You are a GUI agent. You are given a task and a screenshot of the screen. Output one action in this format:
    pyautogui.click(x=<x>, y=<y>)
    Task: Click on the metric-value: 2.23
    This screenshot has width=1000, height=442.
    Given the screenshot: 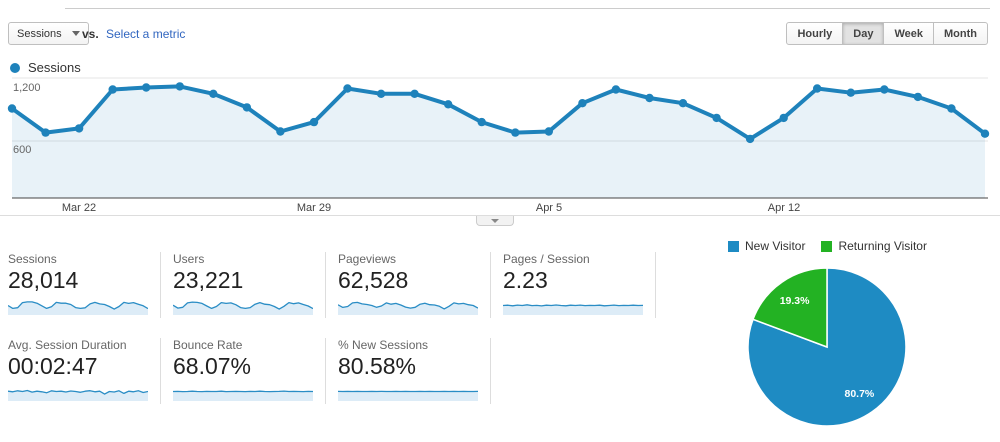 What is the action you would take?
    pyautogui.click(x=525, y=280)
    